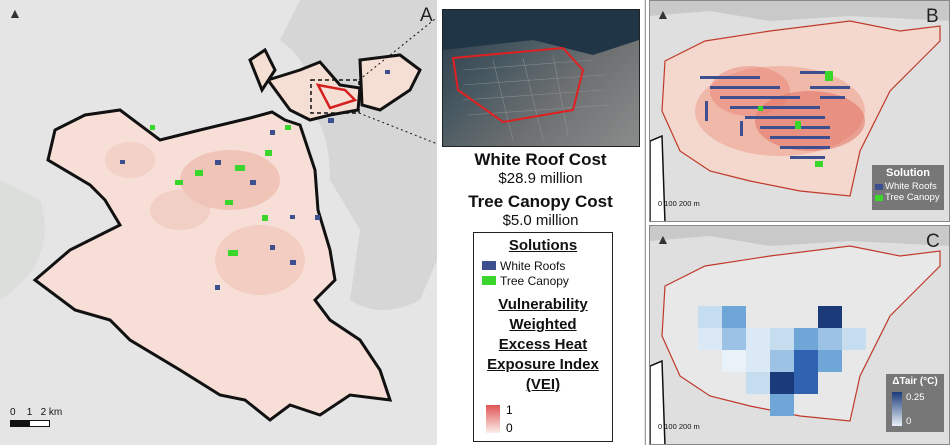  Describe the element at coordinates (509, 410) in the screenshot. I see `vei-max-label: 1` at that location.